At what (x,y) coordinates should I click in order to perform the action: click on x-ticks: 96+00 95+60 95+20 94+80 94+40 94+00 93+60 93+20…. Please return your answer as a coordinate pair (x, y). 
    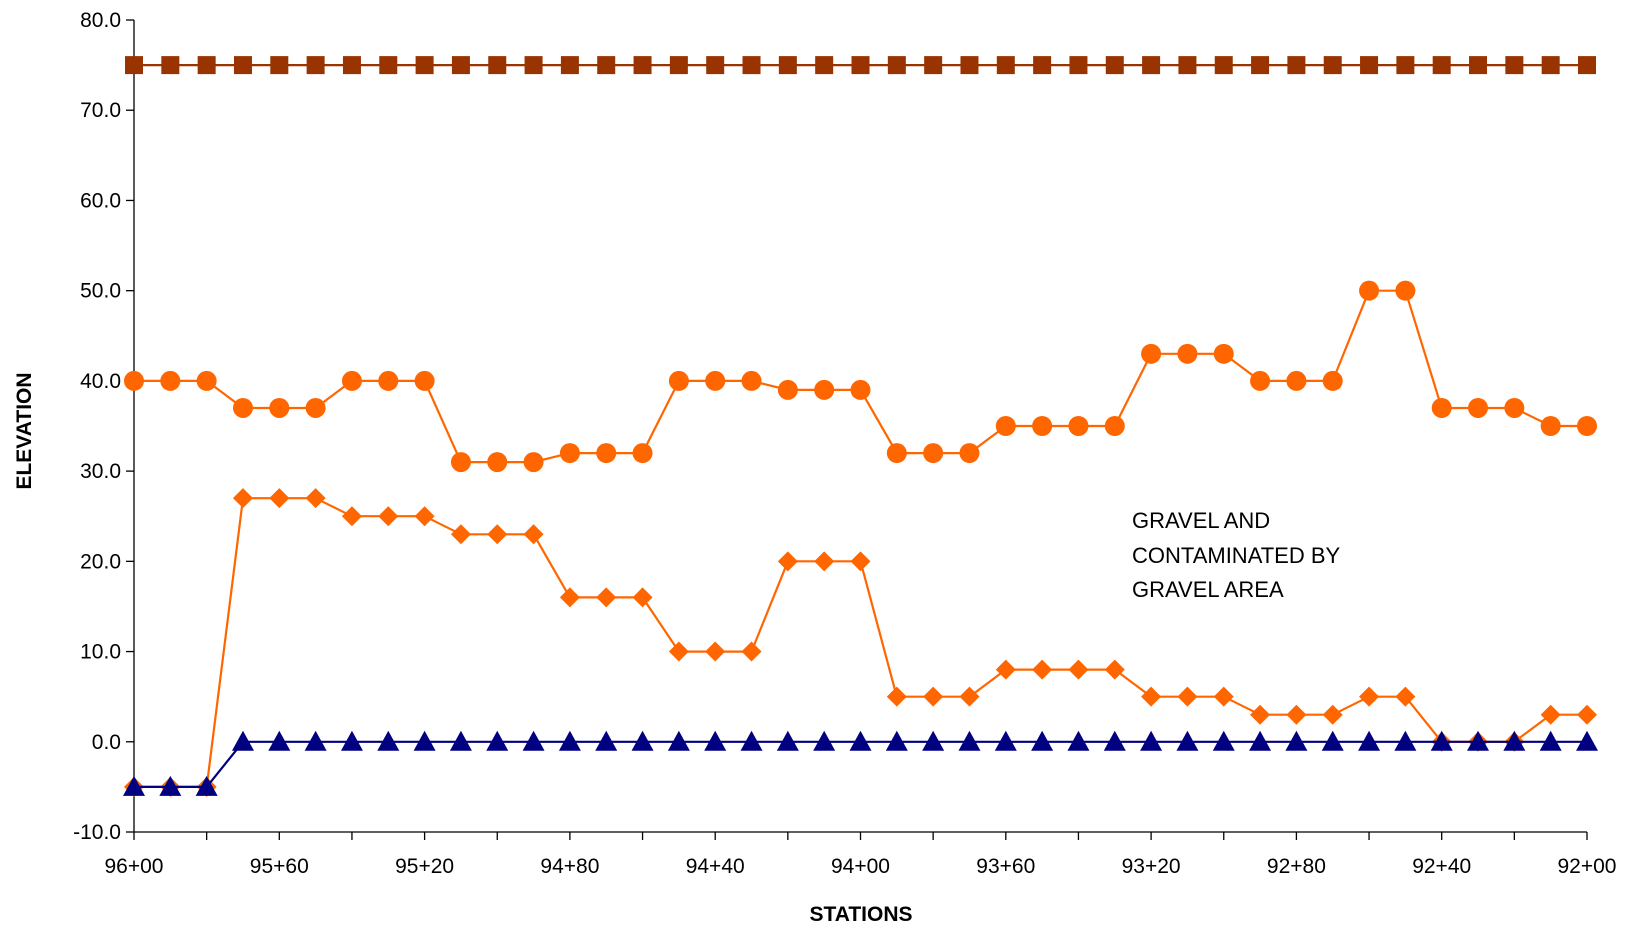
    Looking at the image, I should click on (861, 855).